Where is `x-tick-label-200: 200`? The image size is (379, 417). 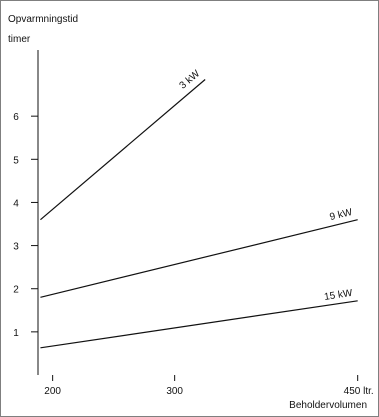
x-tick-label-200: 200 is located at coordinates (52, 391).